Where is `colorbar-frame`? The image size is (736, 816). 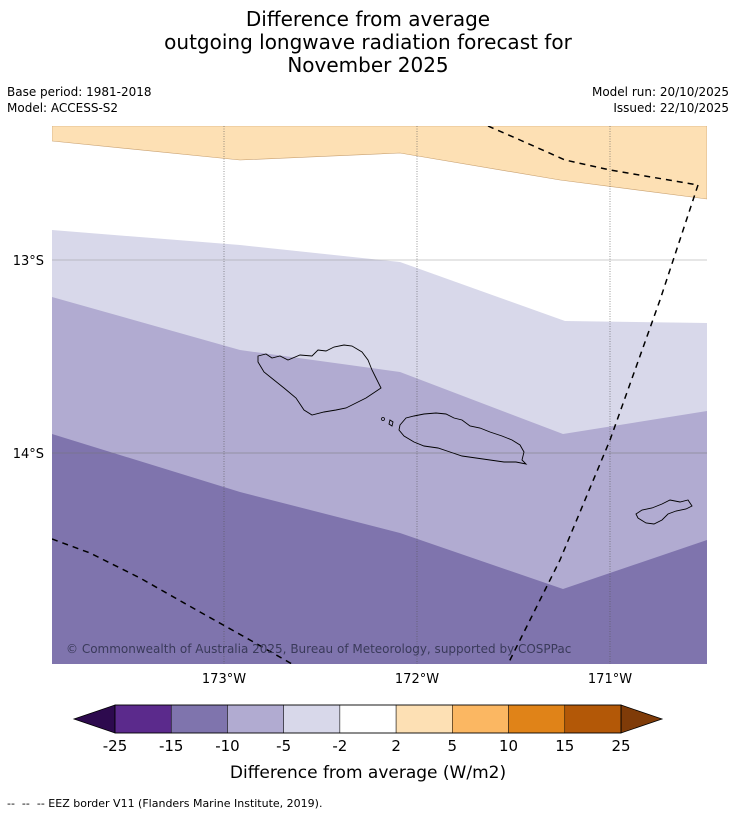 colorbar-frame is located at coordinates (368, 719).